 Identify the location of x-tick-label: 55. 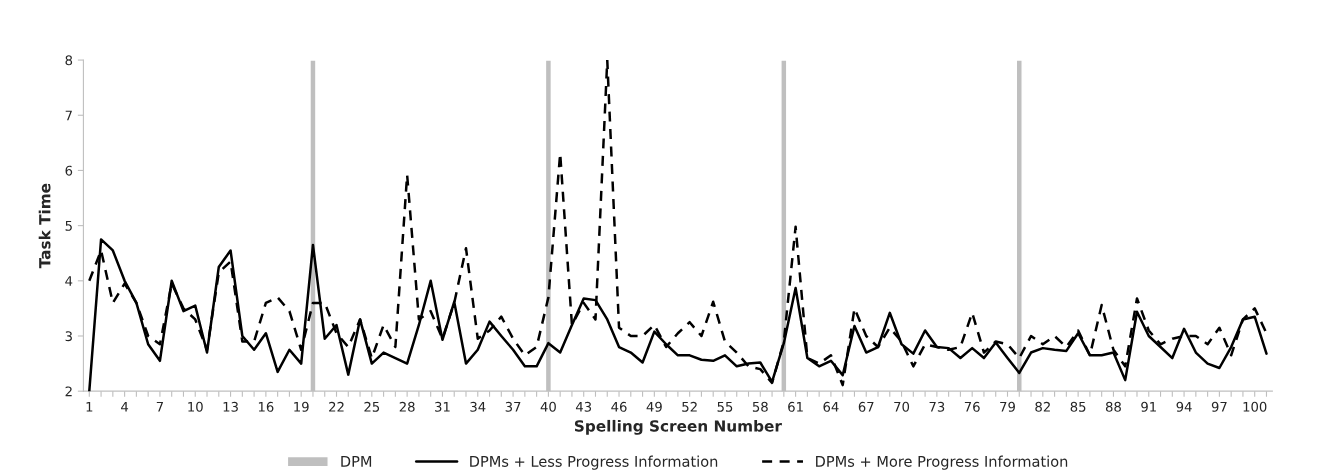
(725, 406).